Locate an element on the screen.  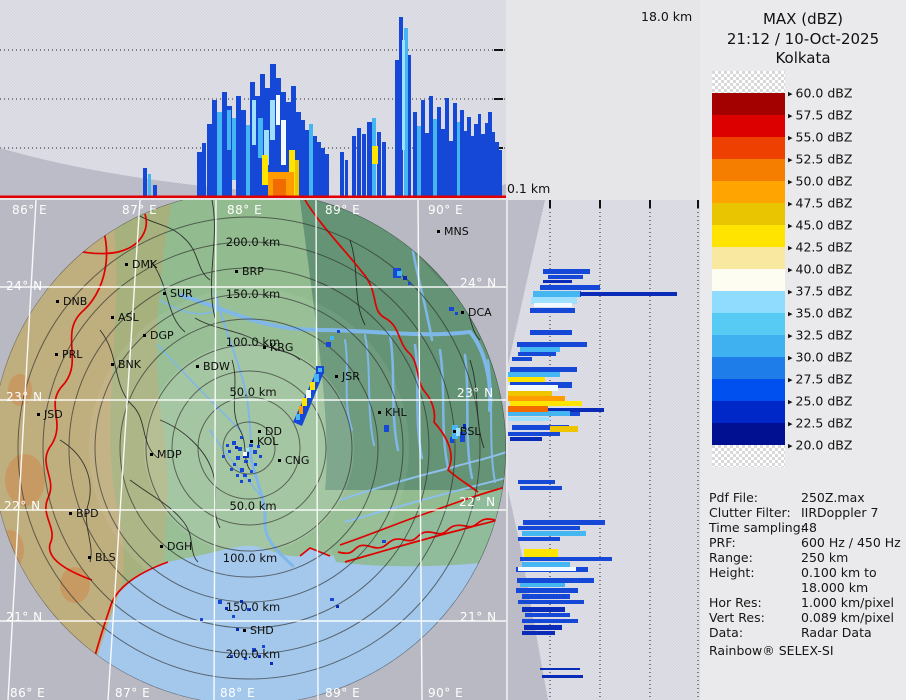
range-ring-label: 200.0 km is located at coordinates (253, 242).